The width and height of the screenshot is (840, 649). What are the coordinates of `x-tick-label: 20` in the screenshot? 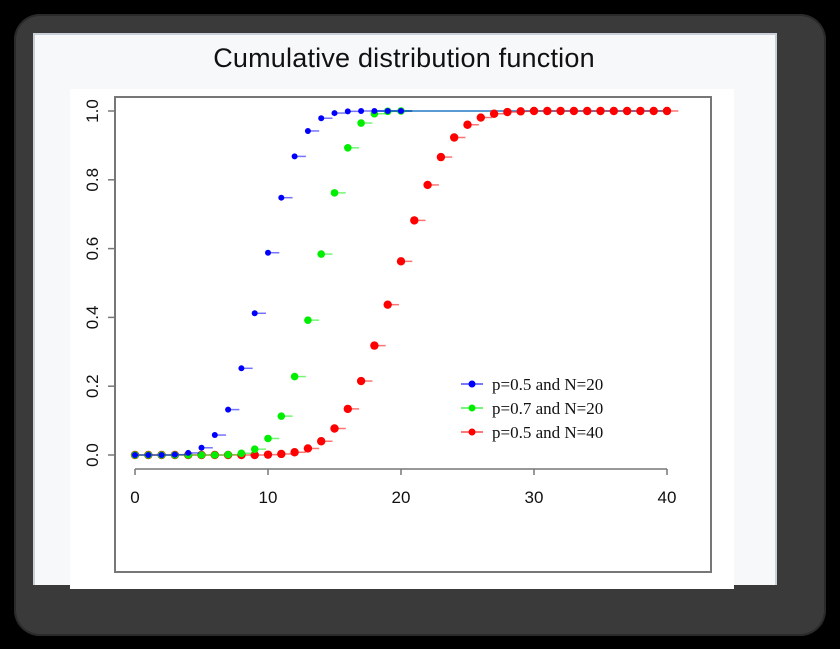 It's located at (401, 497).